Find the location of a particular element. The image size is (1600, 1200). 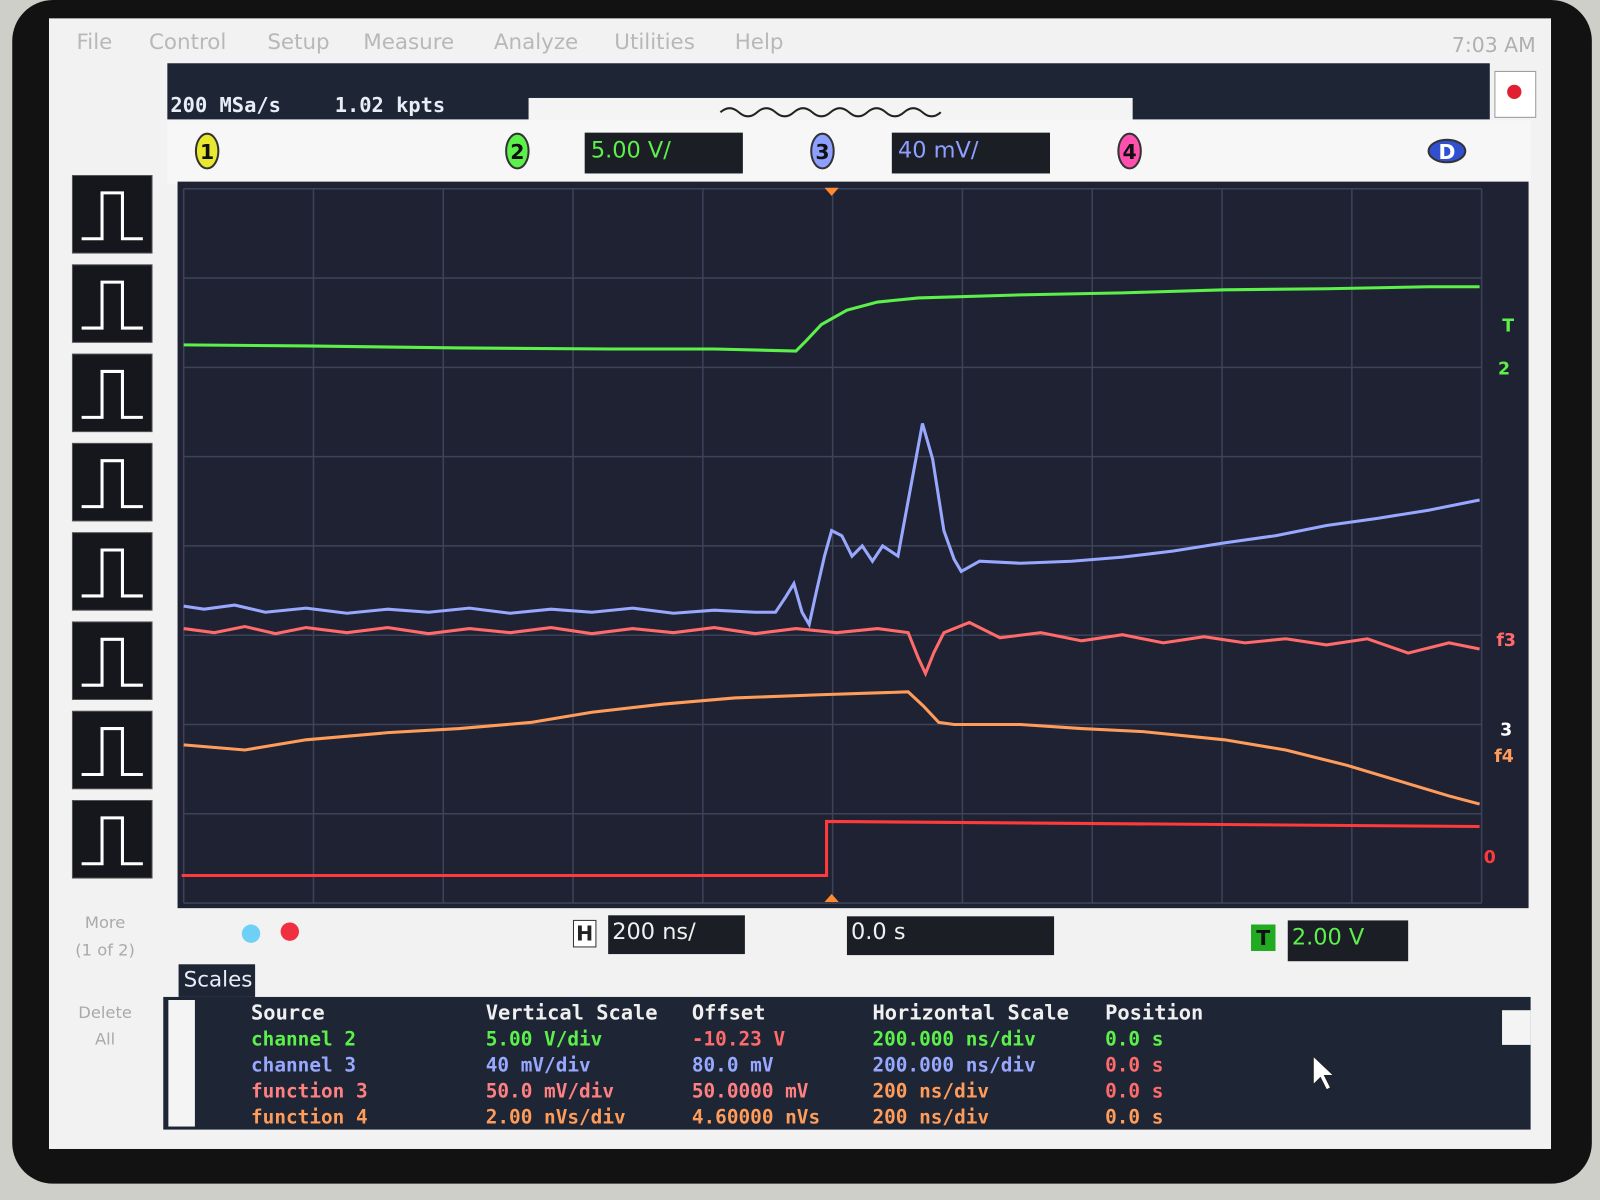

panel-button is located at coordinates (1516, 1027).